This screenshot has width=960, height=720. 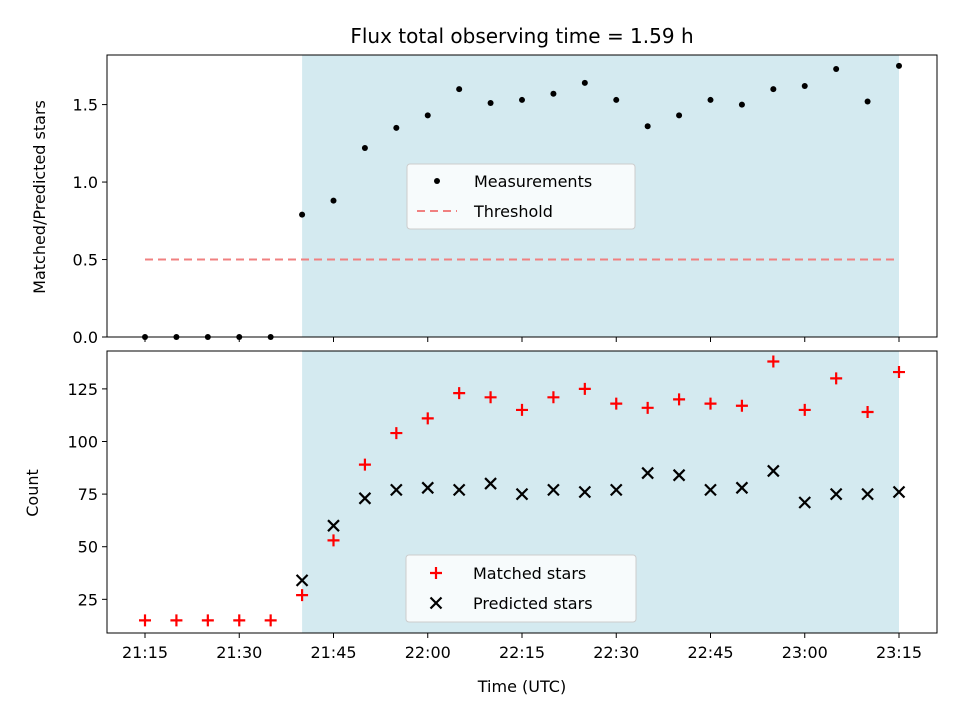 I want to click on legend-marker-predicted, so click(x=436, y=603).